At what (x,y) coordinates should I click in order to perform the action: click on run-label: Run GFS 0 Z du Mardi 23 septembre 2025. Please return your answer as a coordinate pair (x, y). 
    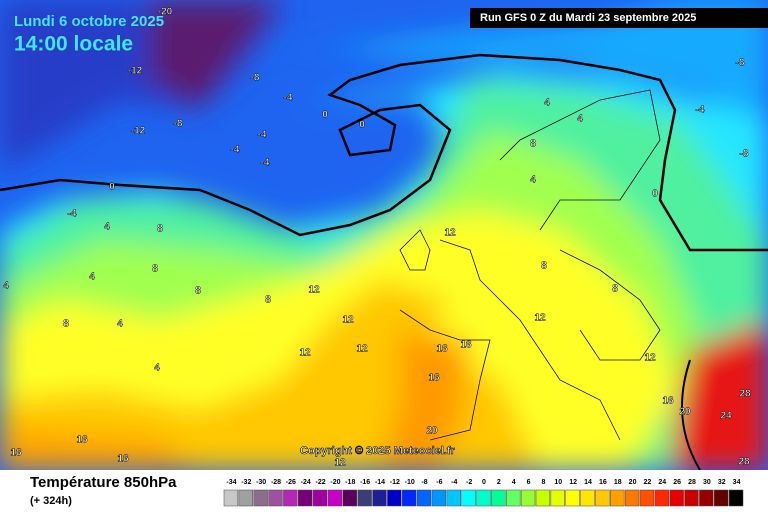
    Looking at the image, I should click on (588, 18).